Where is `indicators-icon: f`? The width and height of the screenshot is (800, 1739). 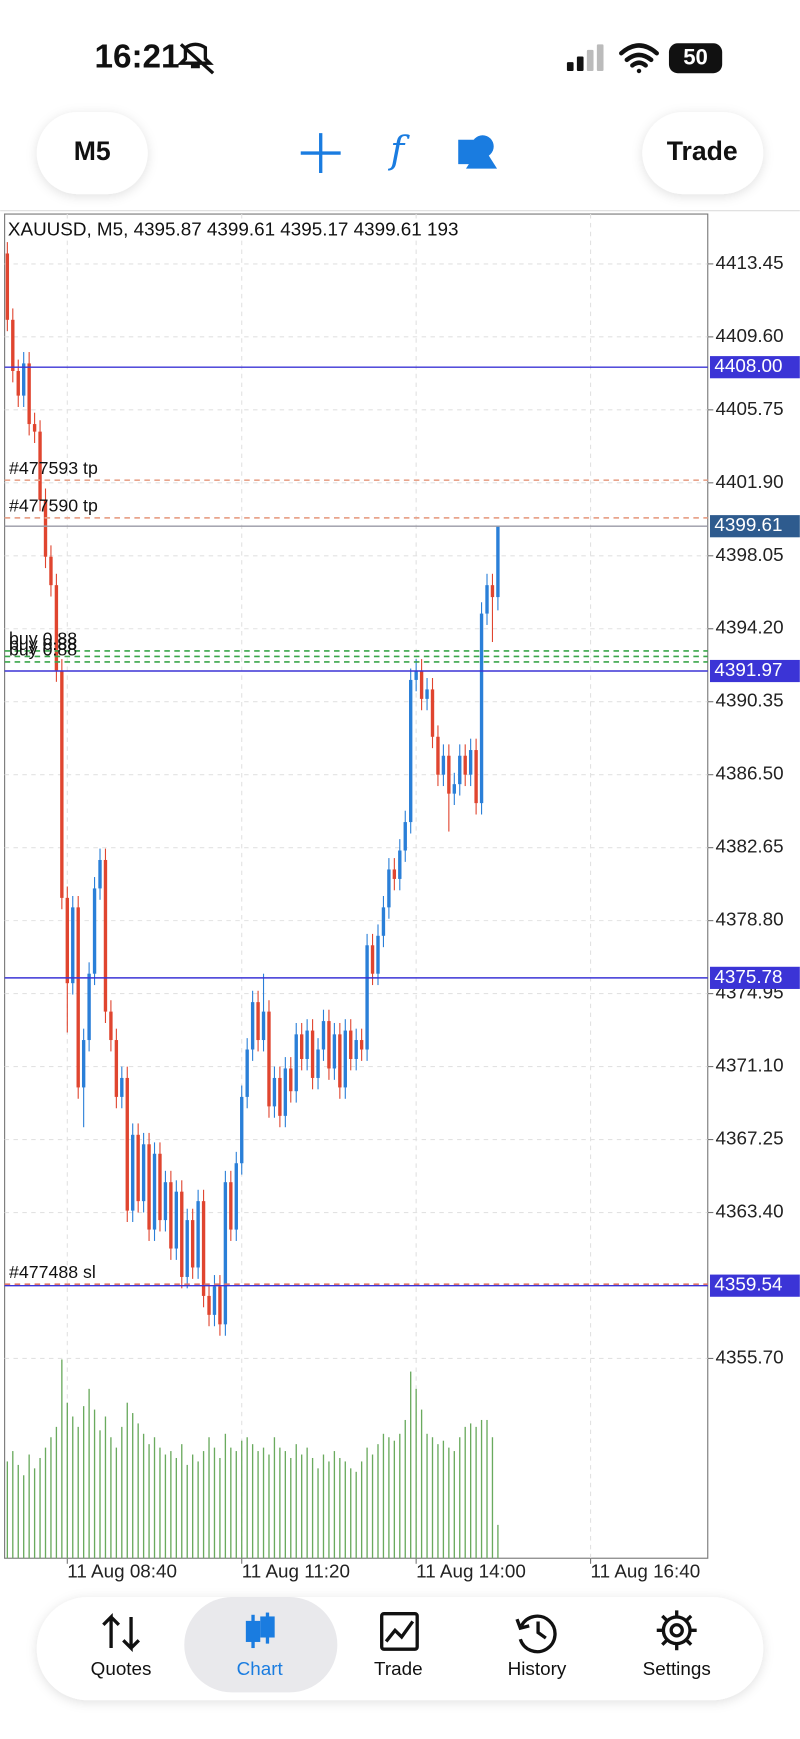
indicators-icon: f is located at coordinates (398, 150).